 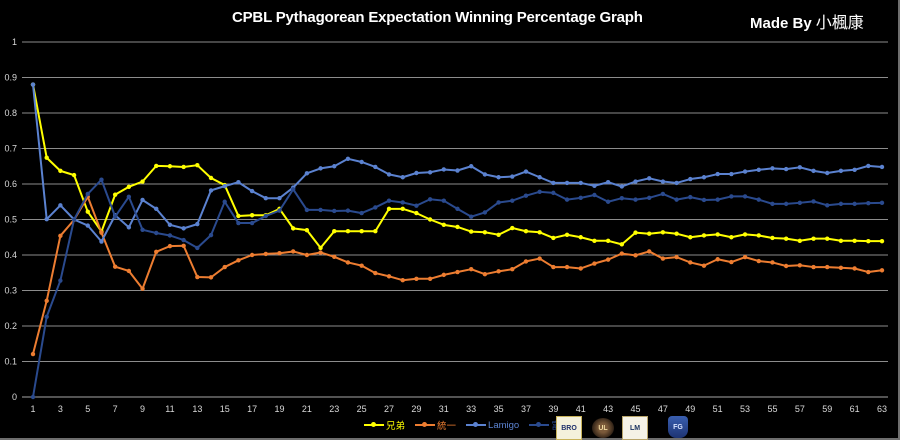 What do you see at coordinates (447, 426) in the screenshot?
I see `legend-label: 統一` at bounding box center [447, 426].